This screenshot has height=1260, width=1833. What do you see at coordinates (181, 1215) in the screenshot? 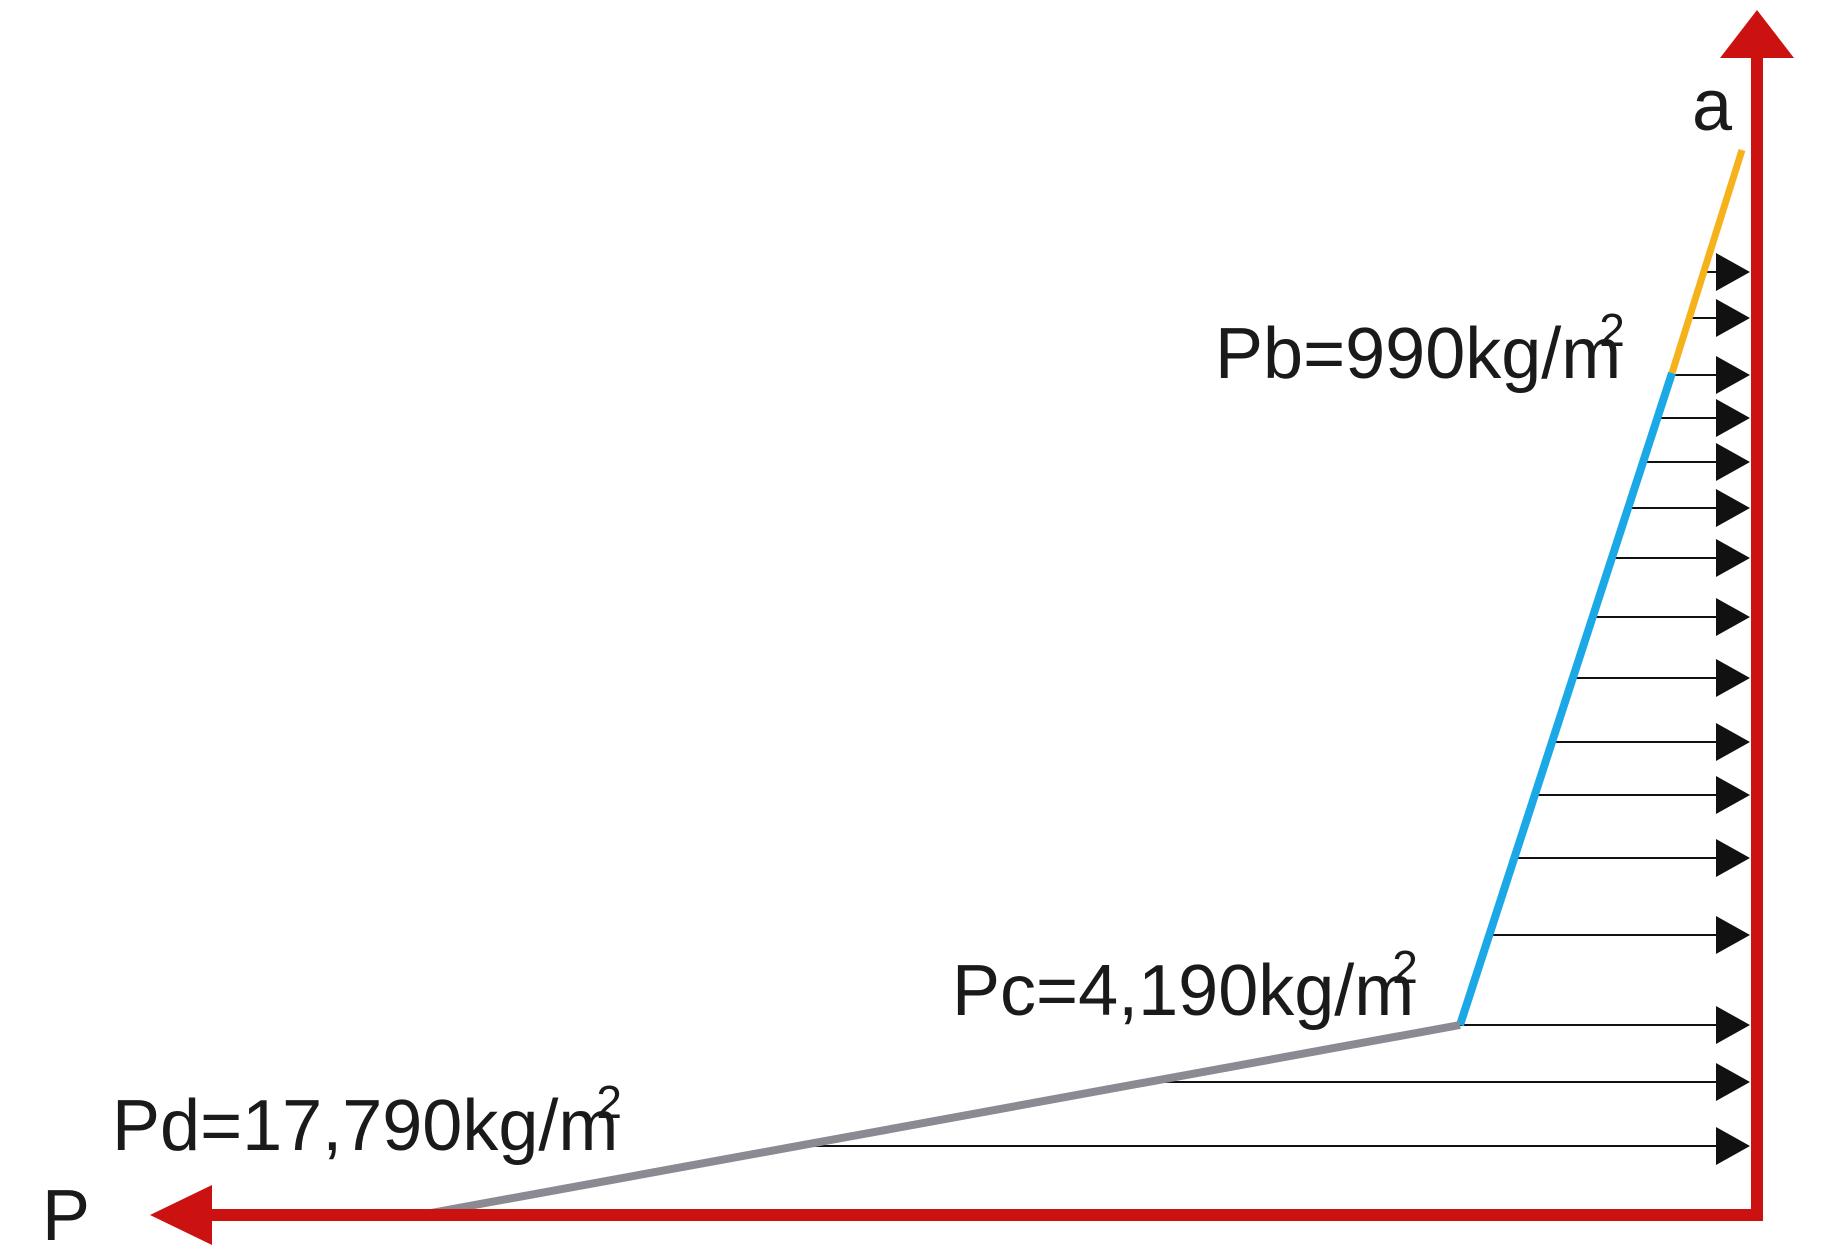
I see `horizontal-axis-arrowhead-icon` at bounding box center [181, 1215].